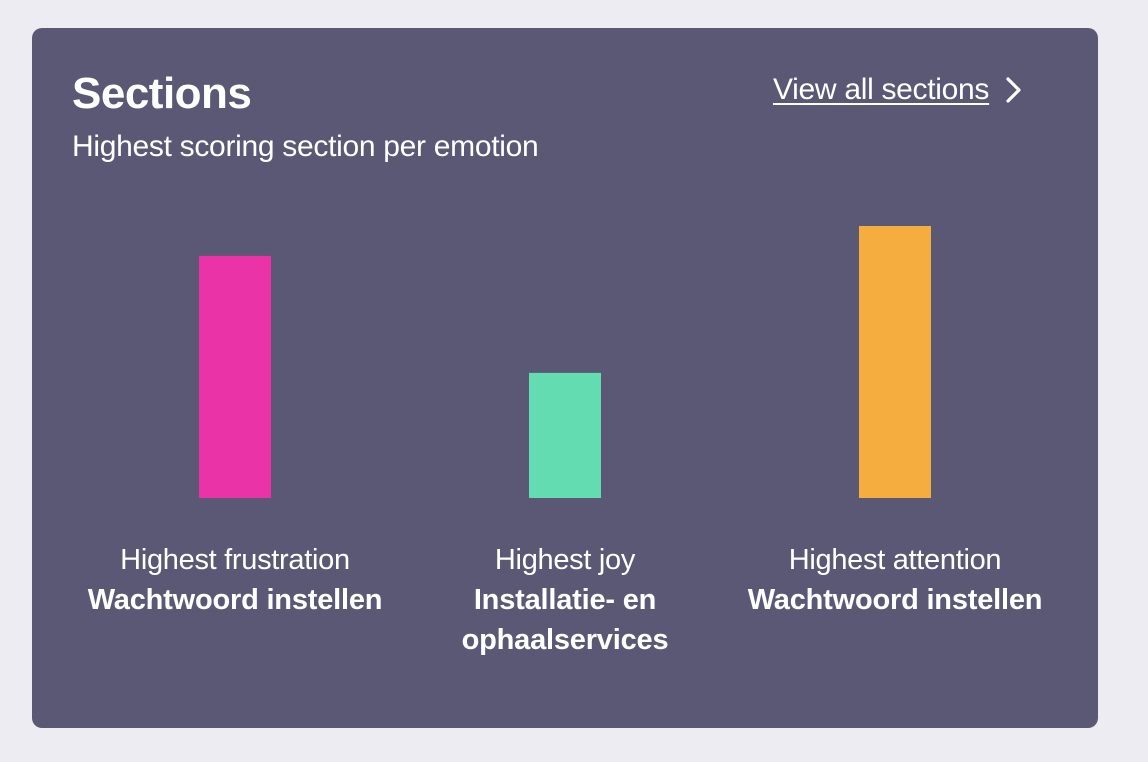 The image size is (1148, 762). I want to click on section-name-label: Installatie- en ophaalservices, so click(565, 620).